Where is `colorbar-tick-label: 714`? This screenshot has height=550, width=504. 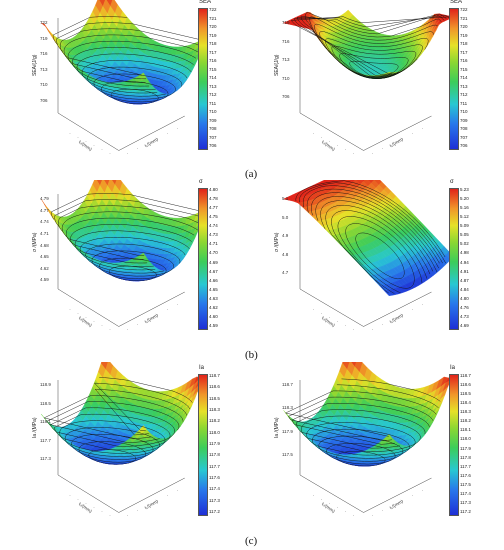
colorbar-tick-label: 714 is located at coordinates (213, 77).